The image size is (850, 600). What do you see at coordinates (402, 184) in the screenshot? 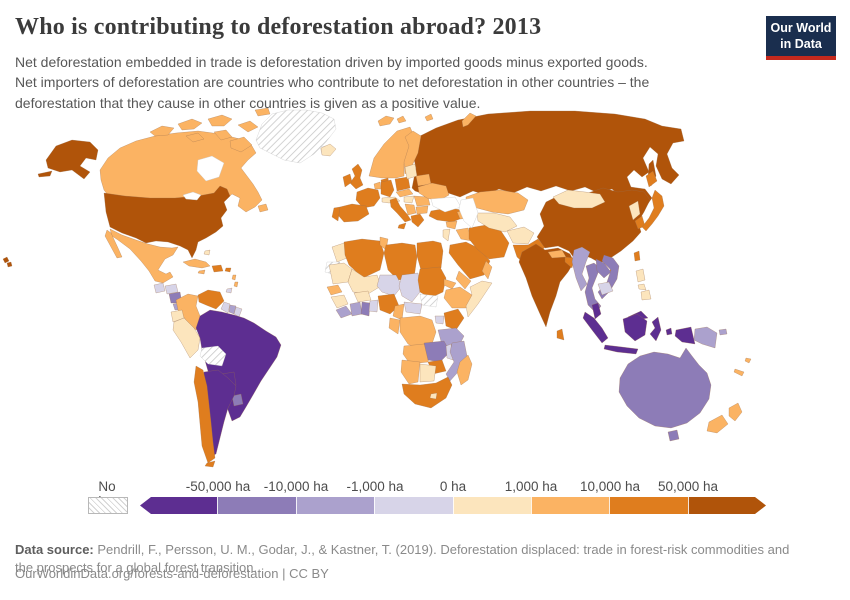
I see `country-poland` at bounding box center [402, 184].